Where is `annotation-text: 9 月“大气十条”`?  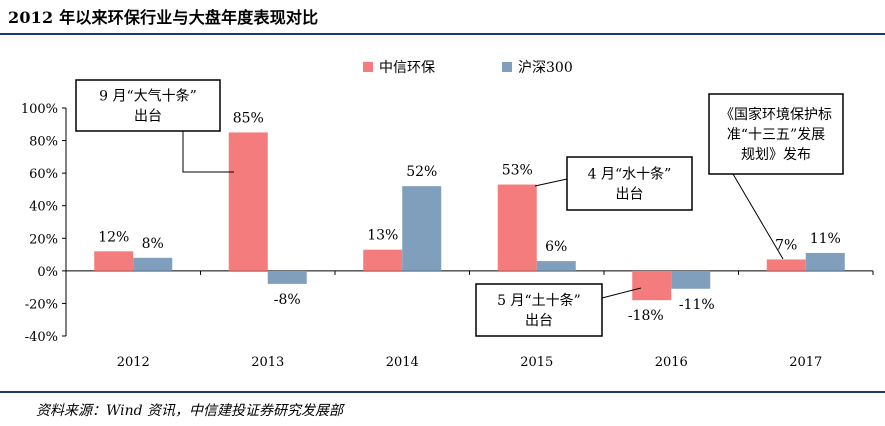 annotation-text: 9 月“大气十条” is located at coordinates (148, 96).